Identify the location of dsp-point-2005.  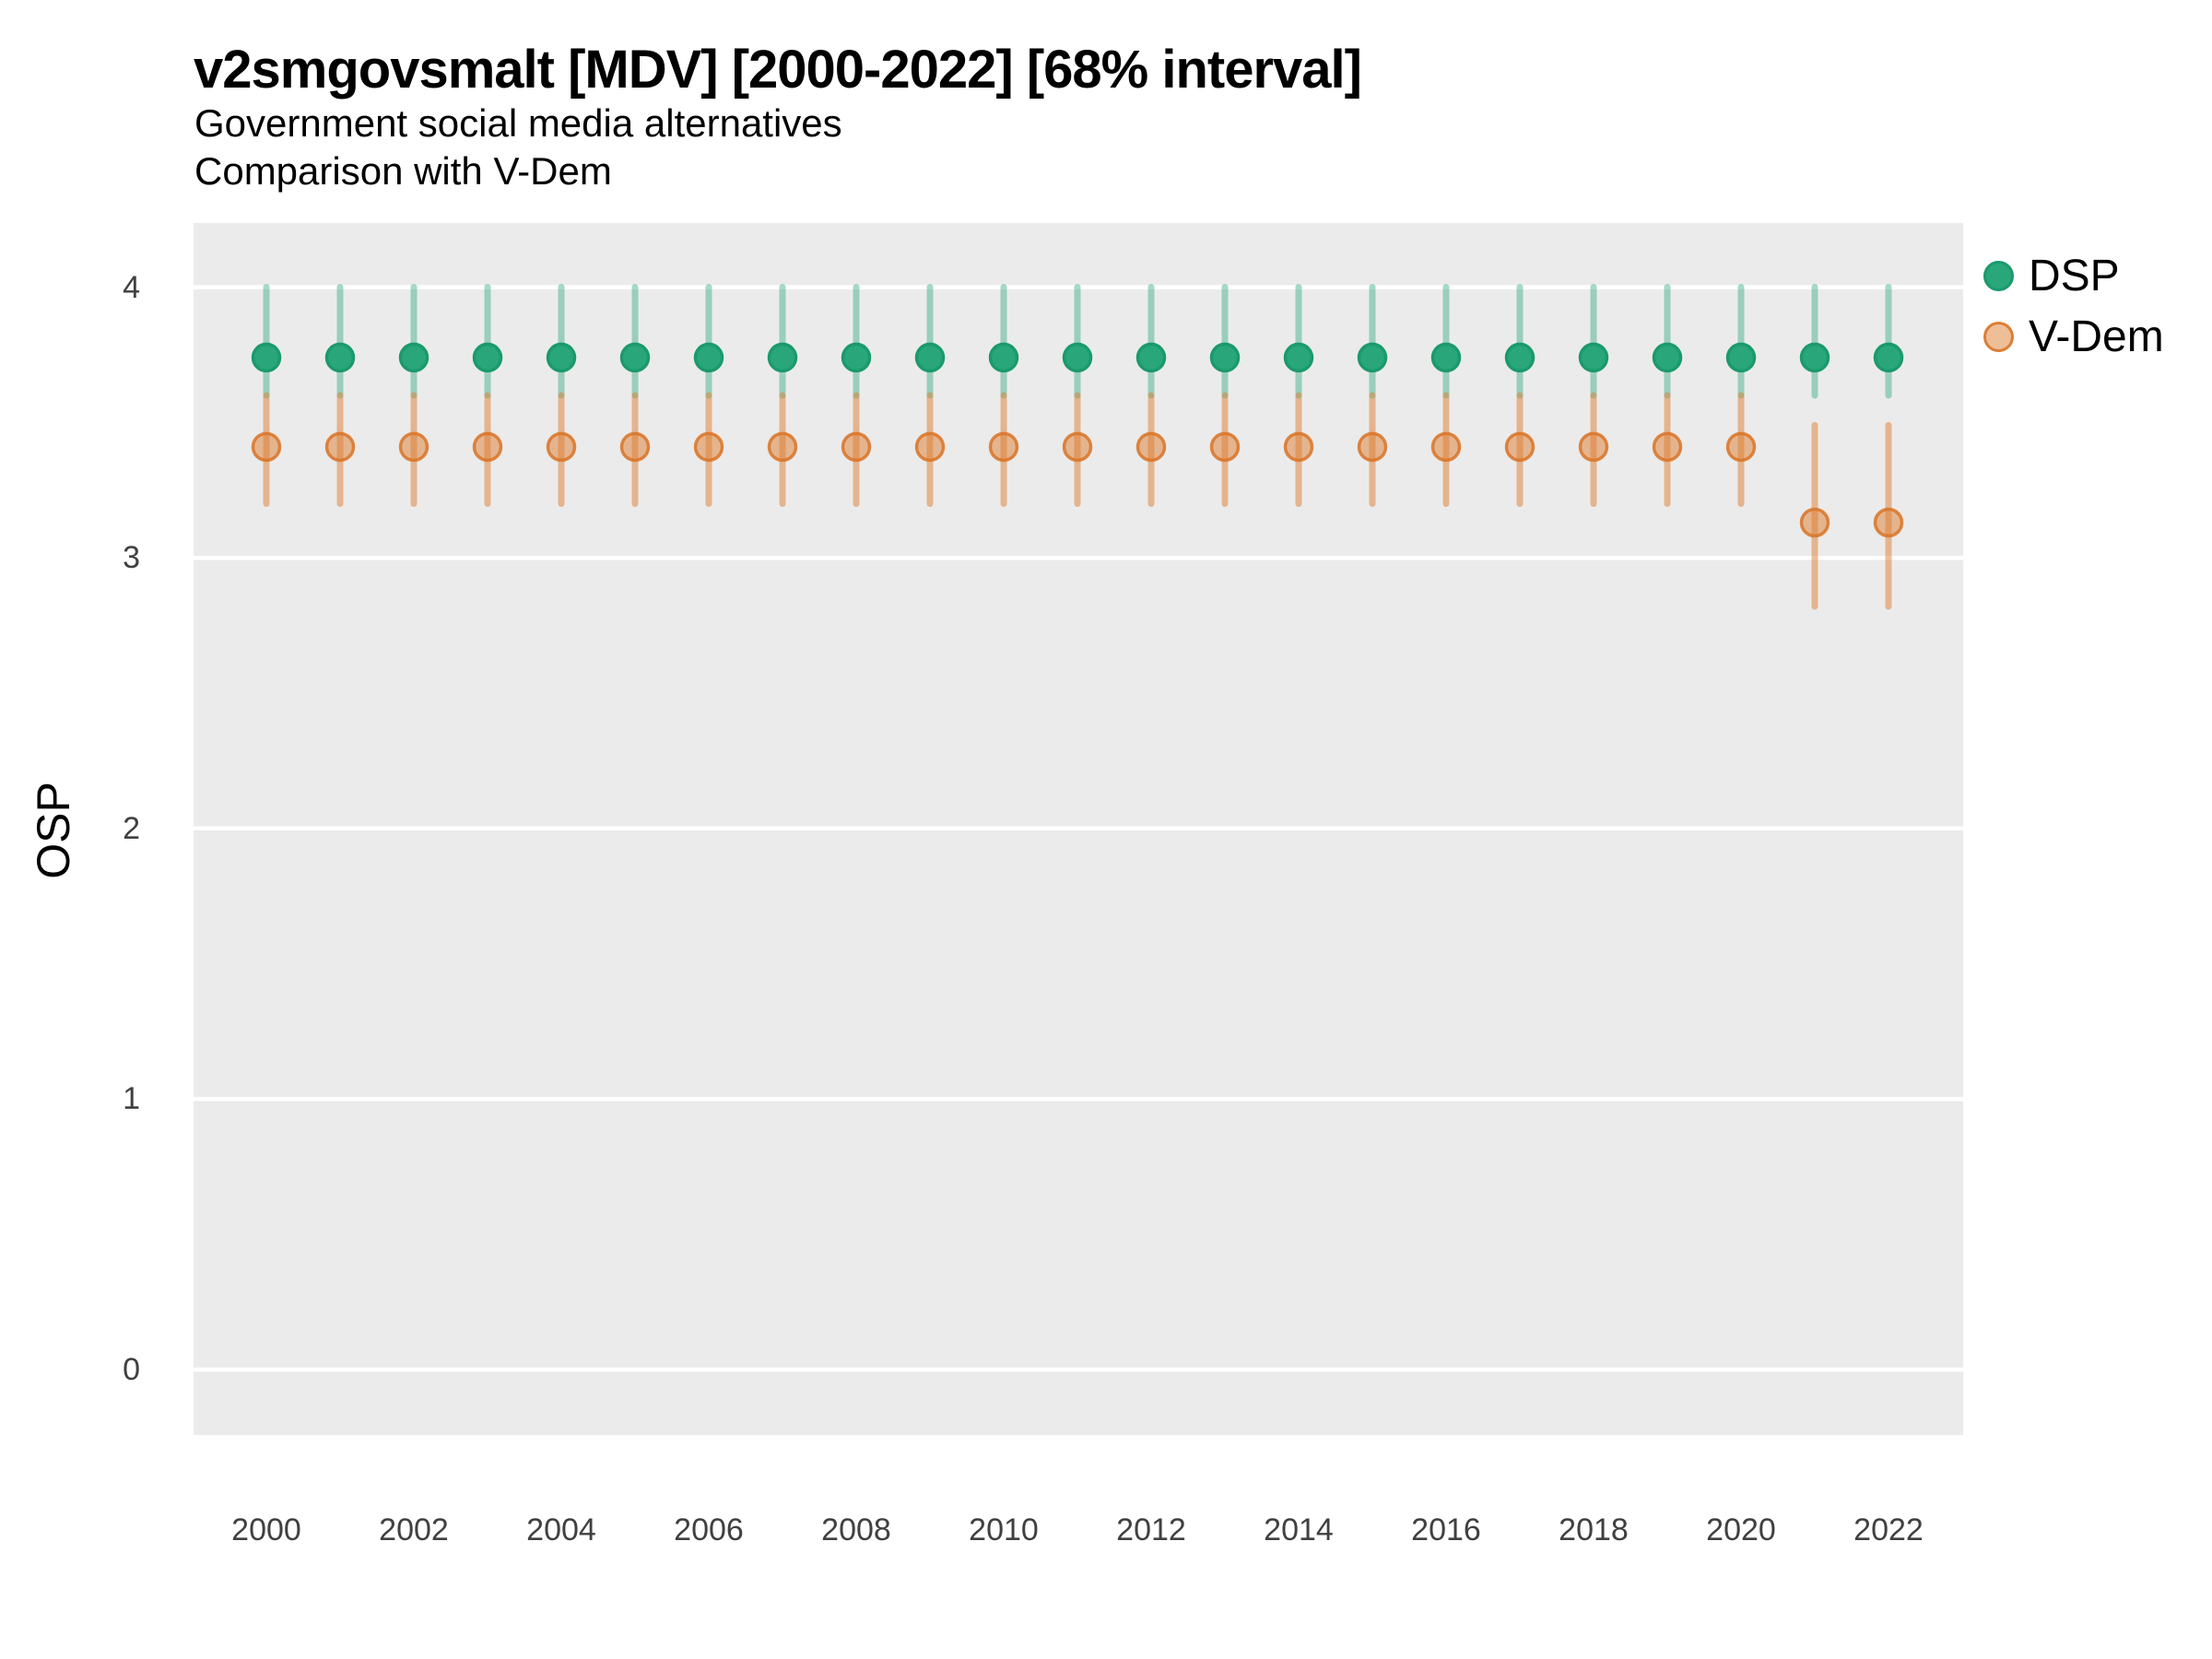
(635, 357).